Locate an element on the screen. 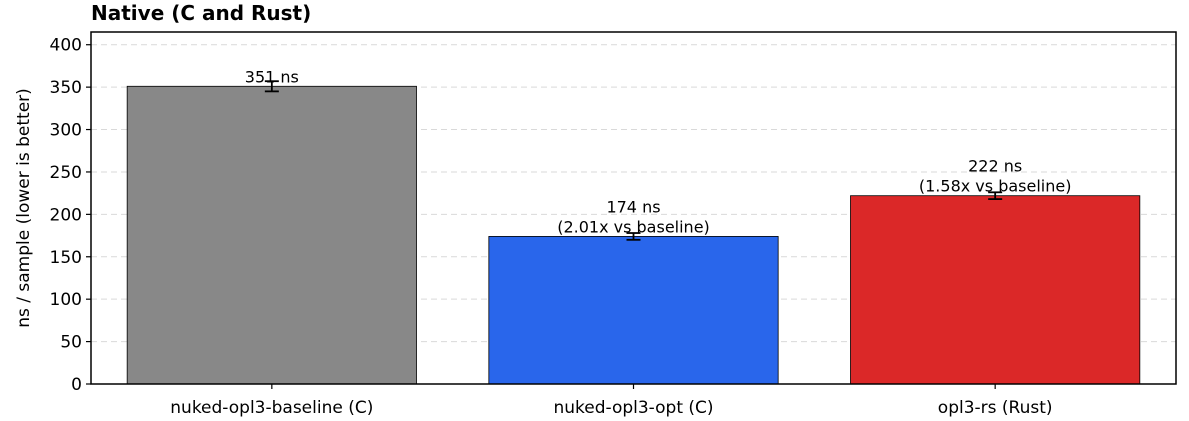 This screenshot has width=1189, height=421. y-tick-label: 400 is located at coordinates (66, 46).